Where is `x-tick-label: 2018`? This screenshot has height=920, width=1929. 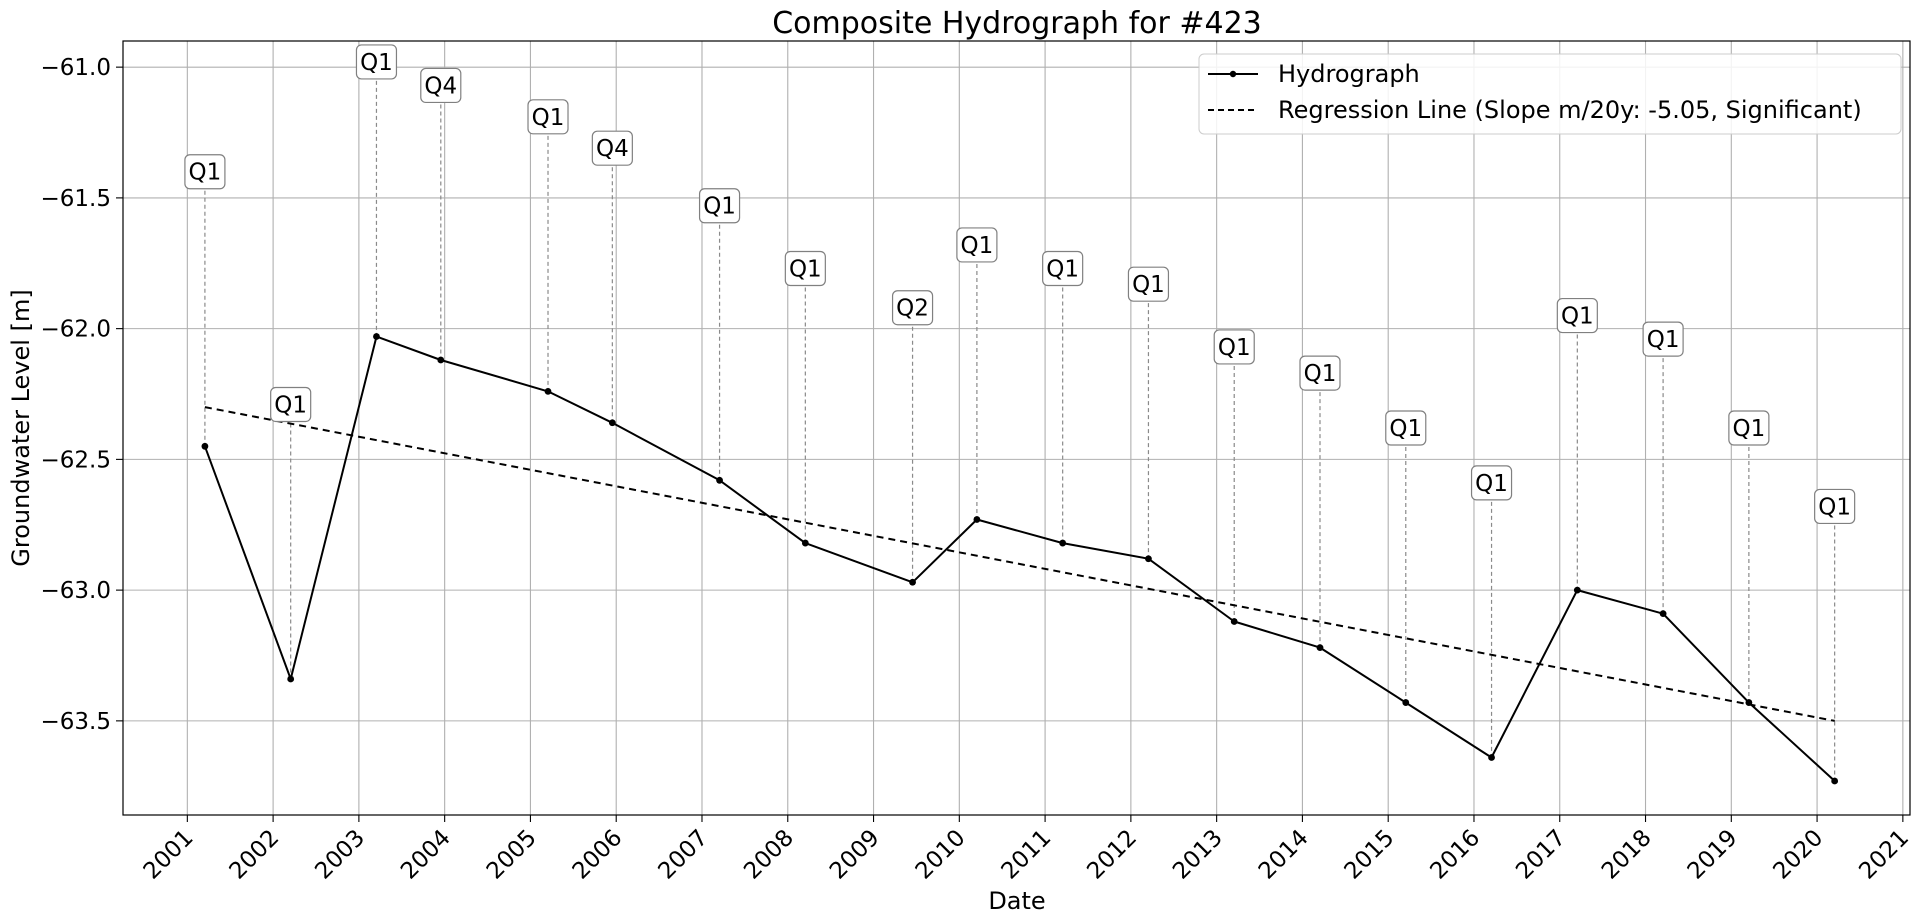
x-tick-label: 2018 is located at coordinates (1627, 855).